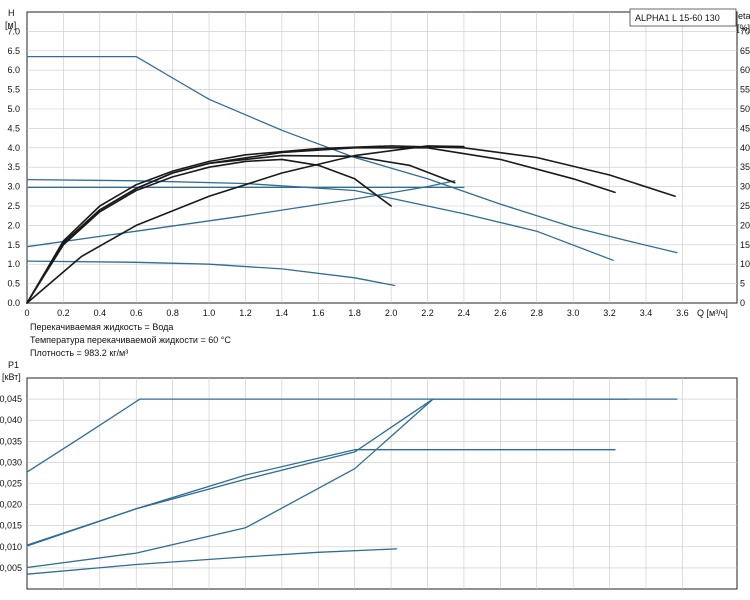 This screenshot has width=750, height=600. What do you see at coordinates (11, 13) in the screenshot?
I see `top-y-axis-label-name: H` at bounding box center [11, 13].